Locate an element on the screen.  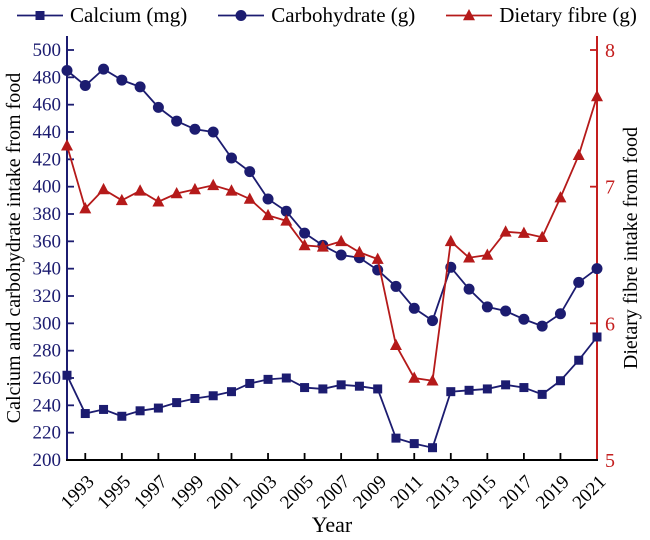
left-axis-tick-label: 300 is located at coordinates (47, 323).